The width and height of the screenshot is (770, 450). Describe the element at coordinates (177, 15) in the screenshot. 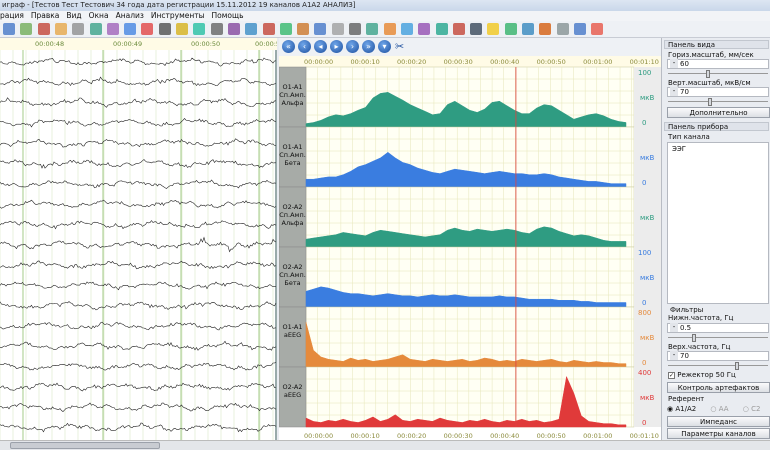

I see `menu-item: Инструменты` at that location.